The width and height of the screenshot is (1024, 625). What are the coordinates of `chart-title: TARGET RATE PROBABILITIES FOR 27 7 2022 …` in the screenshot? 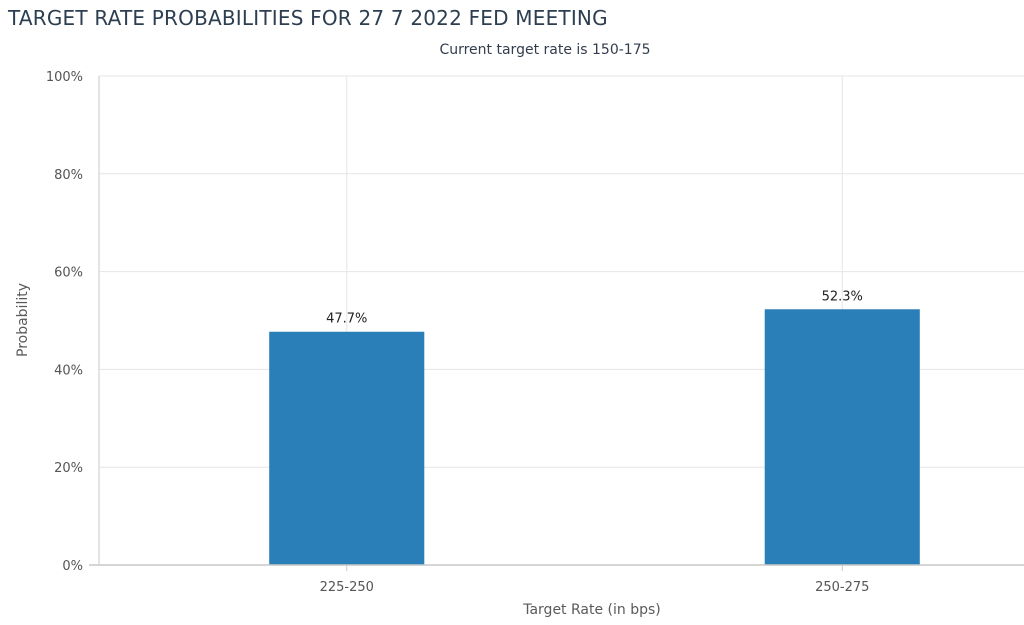 It's located at (308, 18).